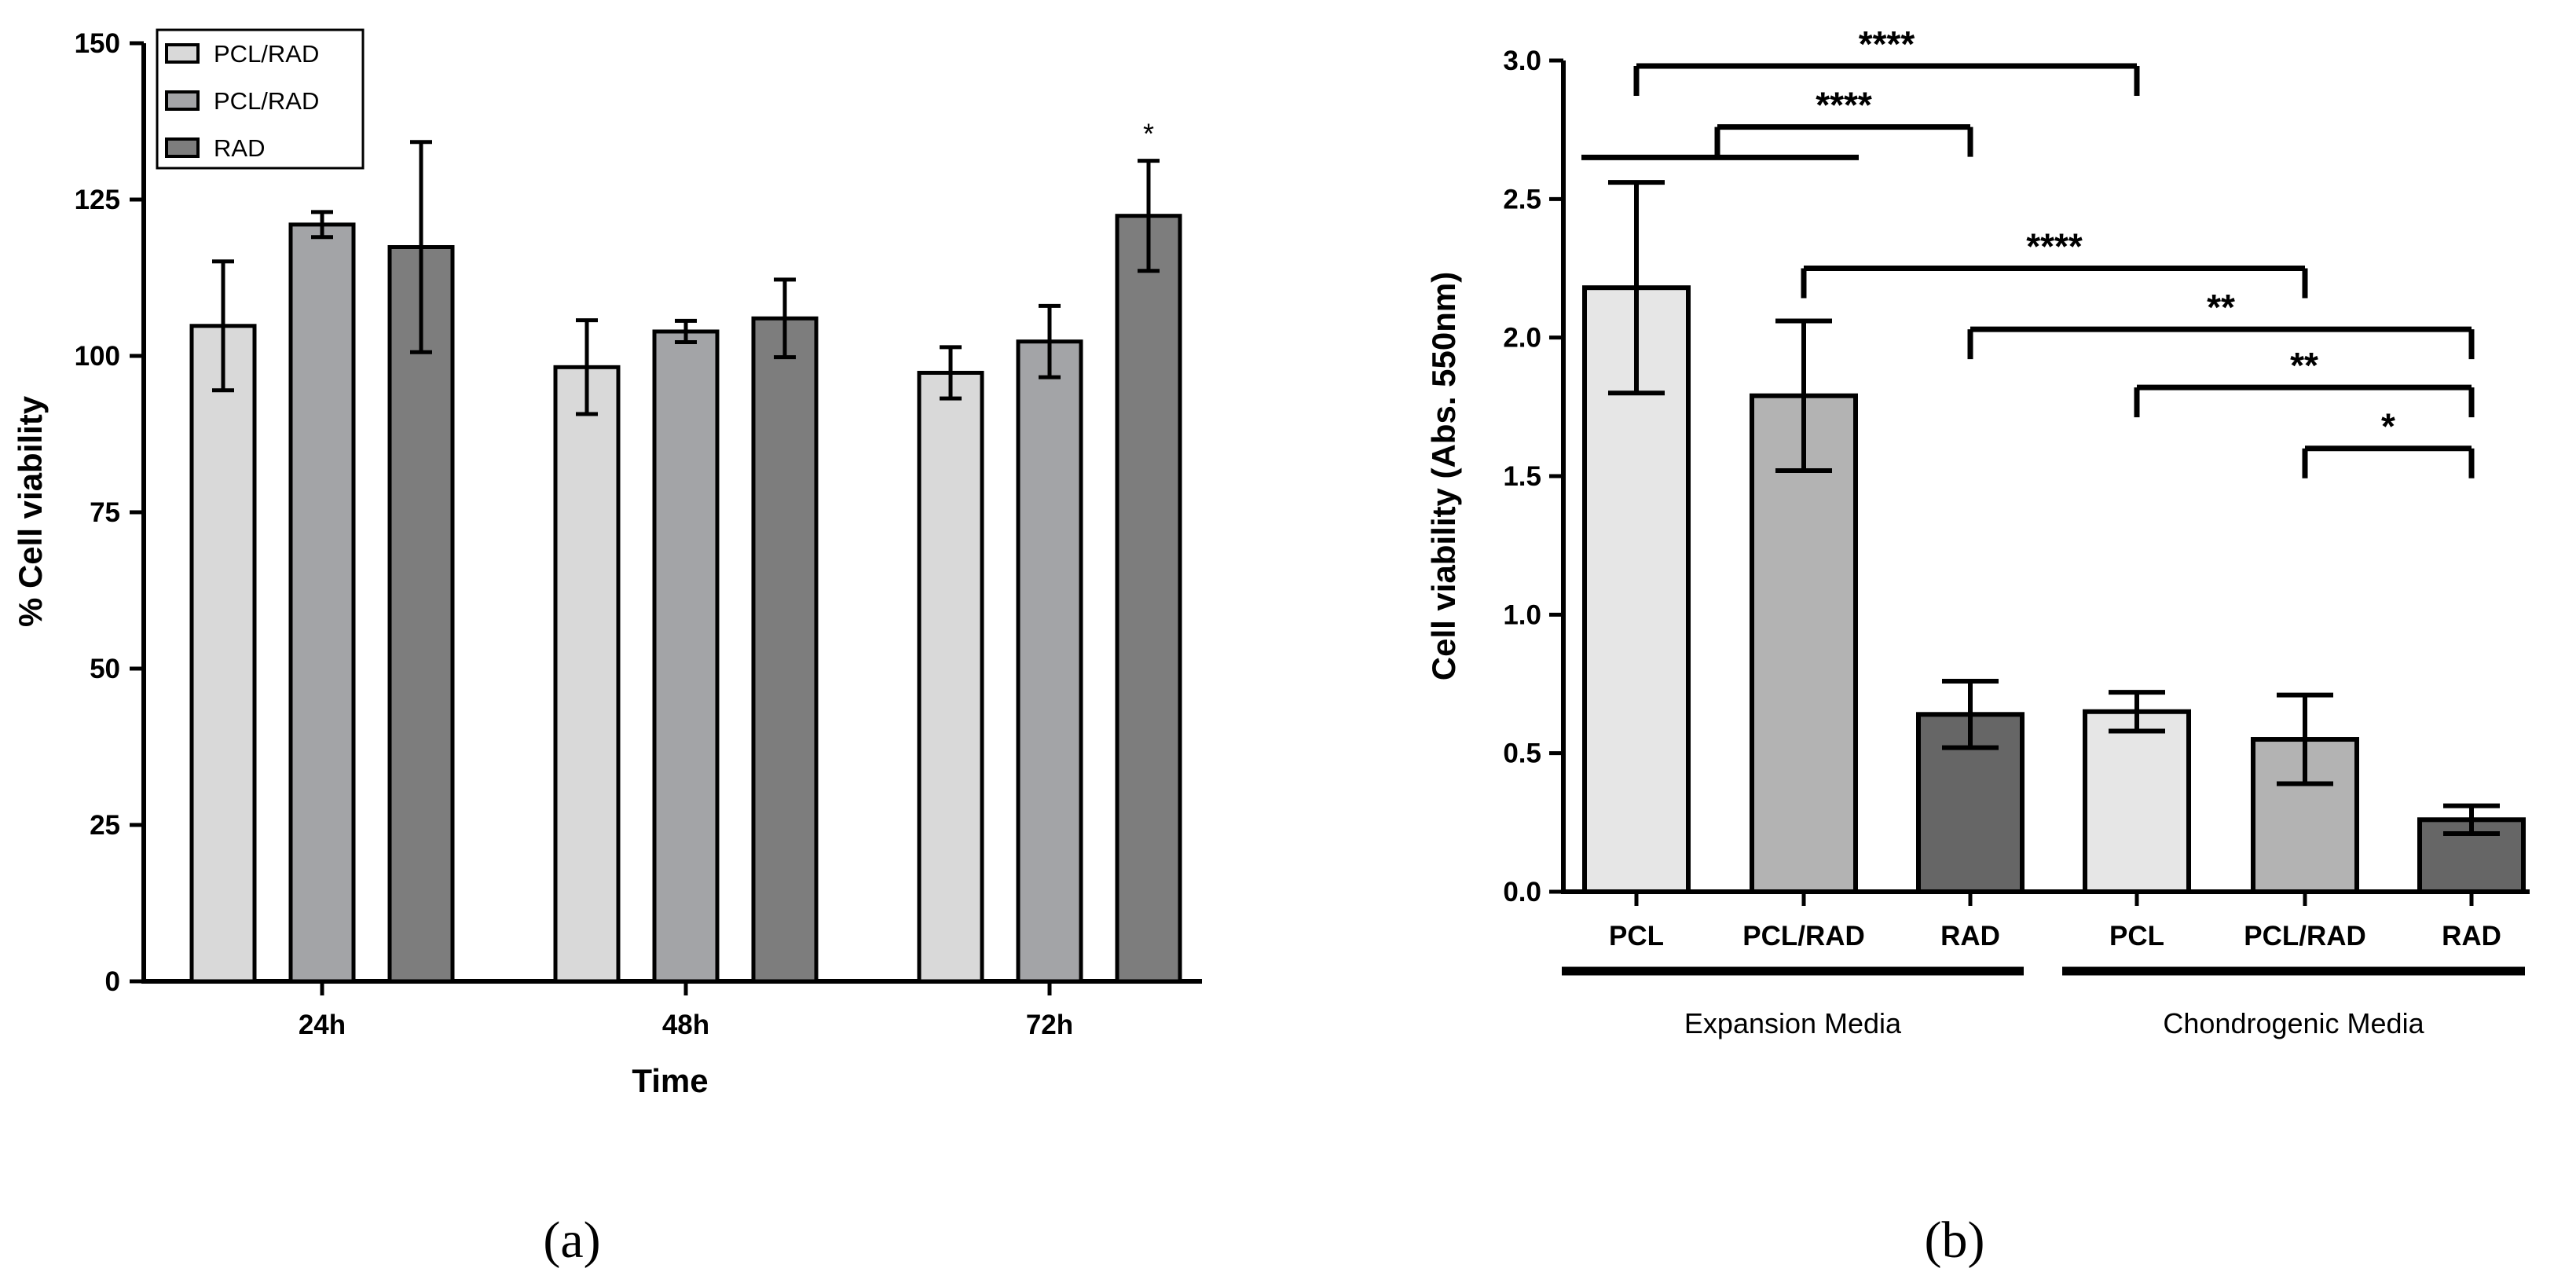  Describe the element at coordinates (1522, 61) in the screenshot. I see `y-tick-label: 3.0` at that location.